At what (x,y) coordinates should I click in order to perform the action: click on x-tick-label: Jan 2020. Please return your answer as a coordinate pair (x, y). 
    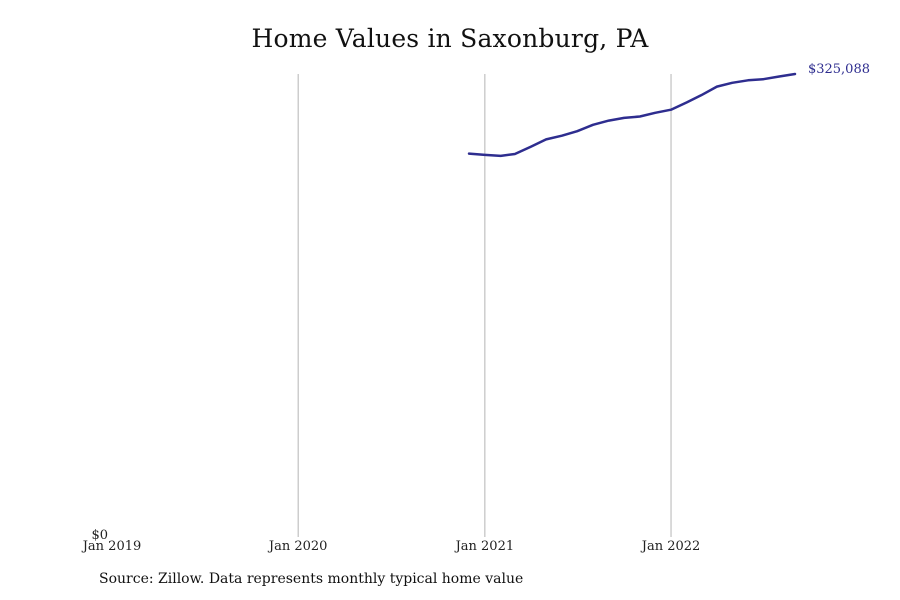
    Looking at the image, I should click on (297, 546).